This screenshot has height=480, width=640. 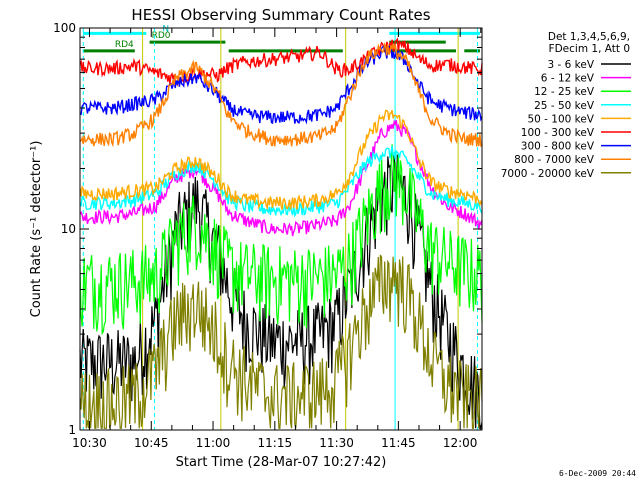 What do you see at coordinates (558, 147) in the screenshot?
I see `legend-label: 300 - 800 keV` at bounding box center [558, 147].